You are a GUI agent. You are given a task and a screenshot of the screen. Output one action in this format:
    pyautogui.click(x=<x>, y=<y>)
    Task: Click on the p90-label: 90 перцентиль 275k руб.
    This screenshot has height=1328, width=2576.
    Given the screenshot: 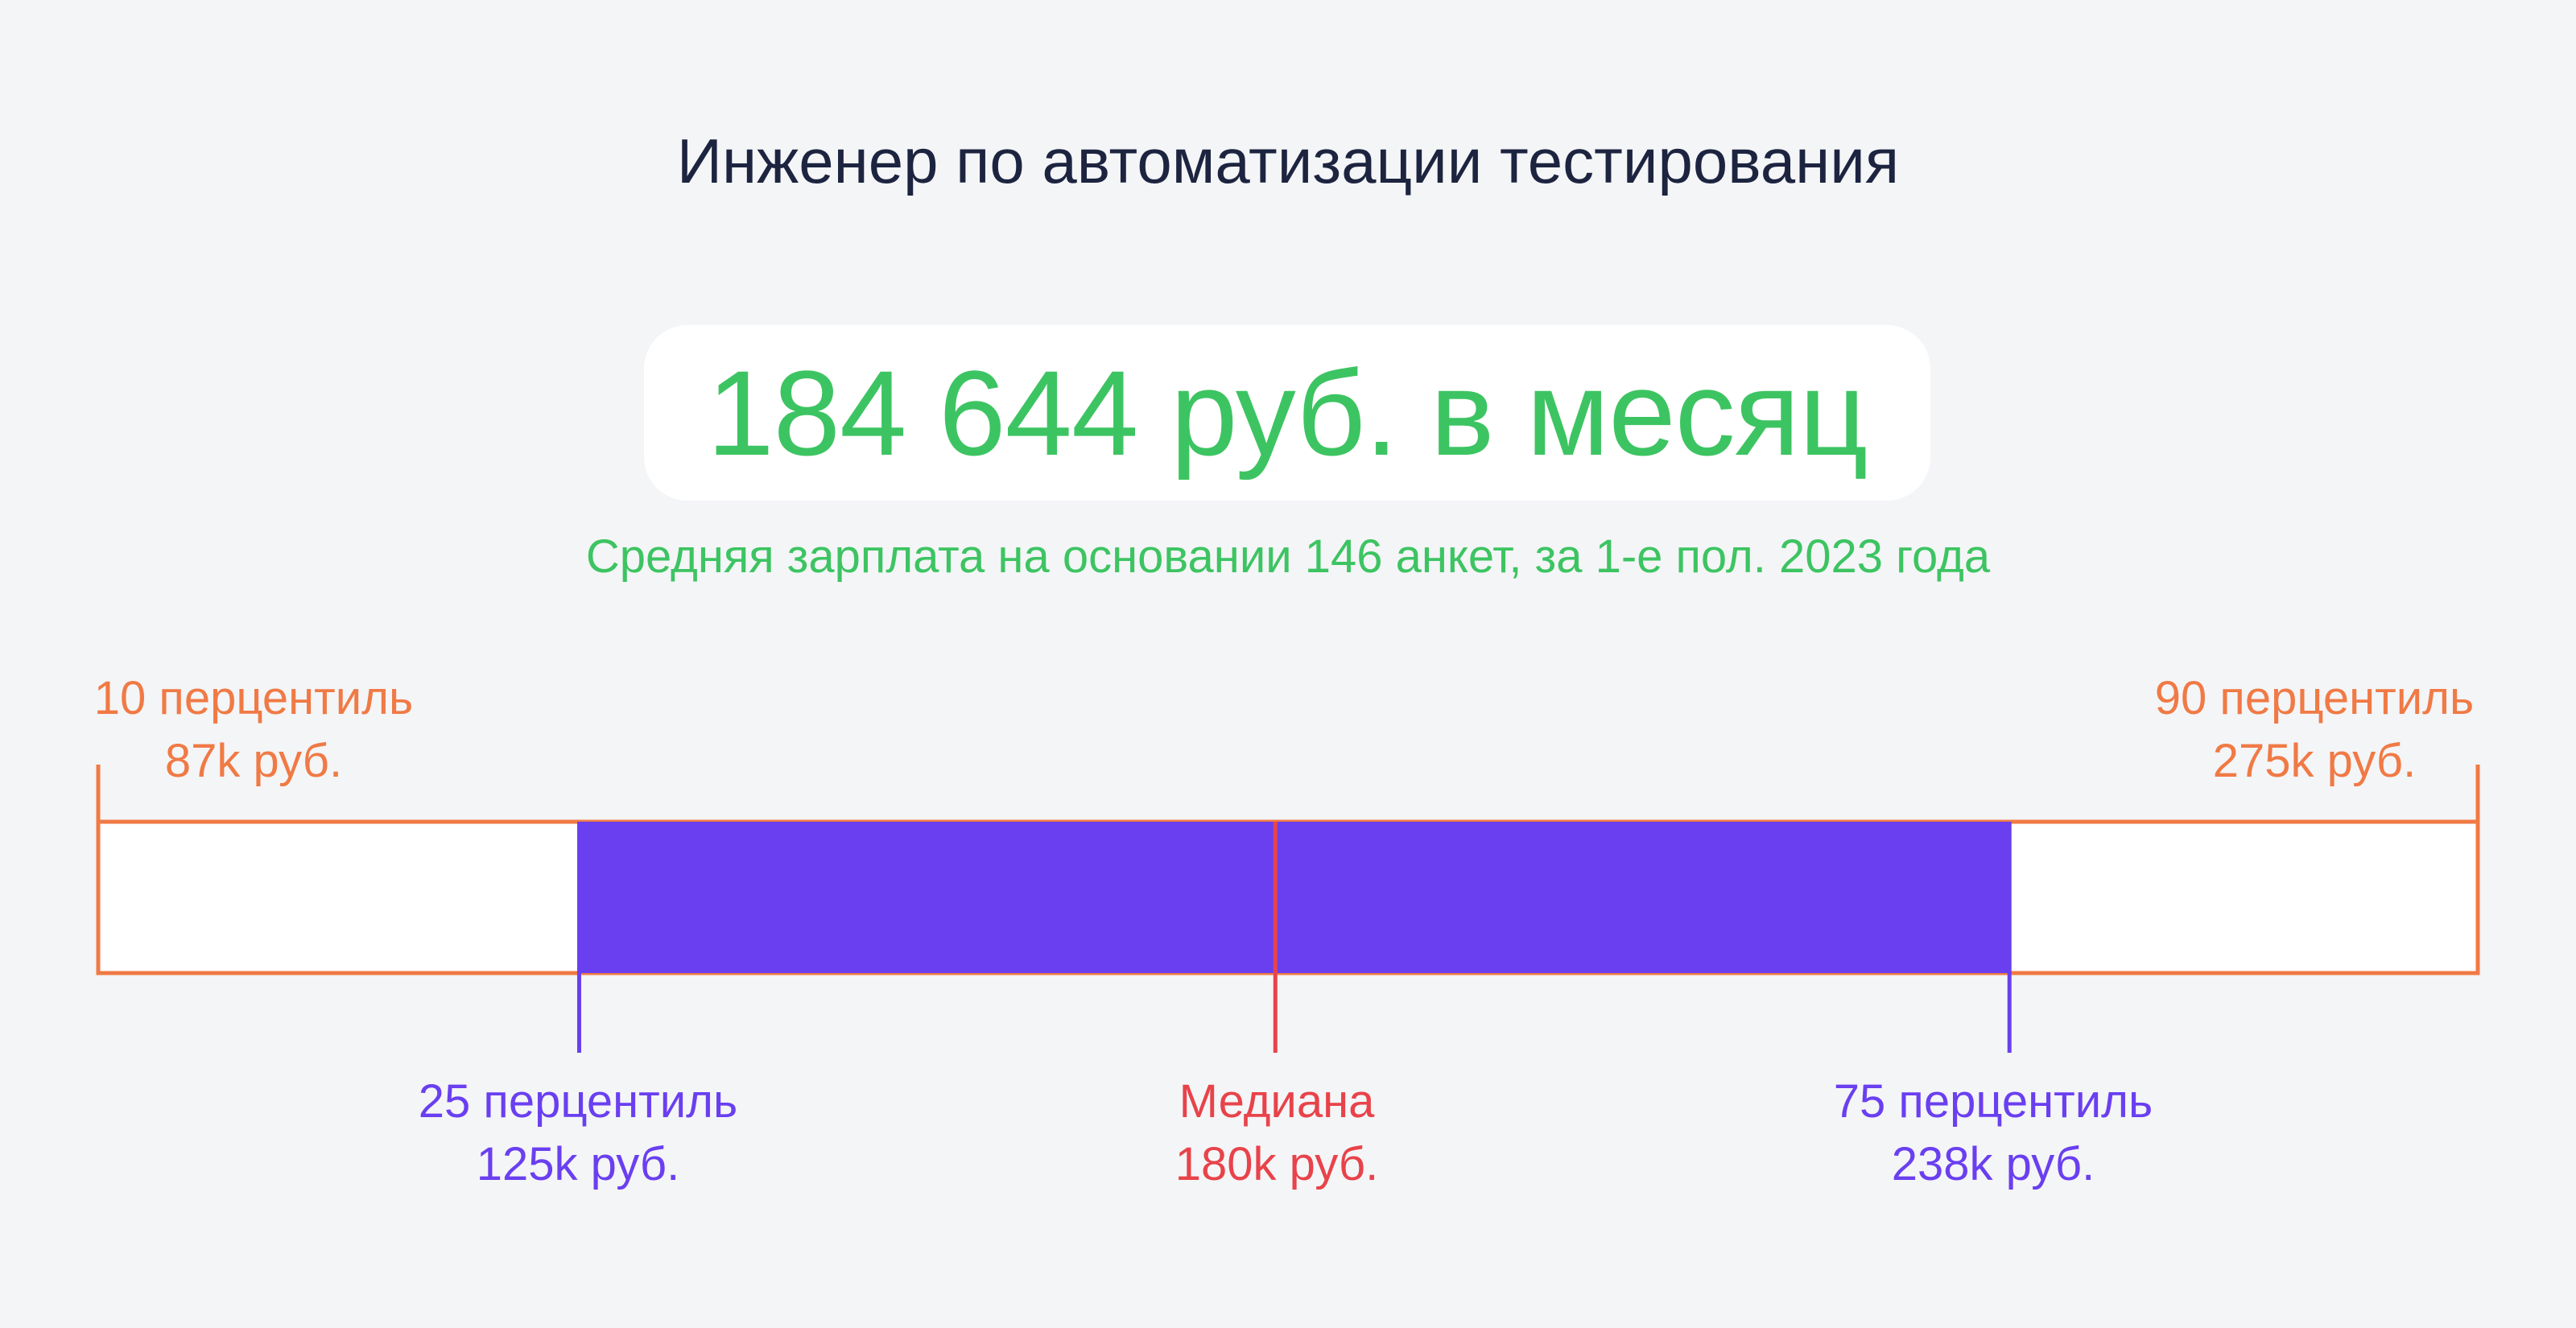 What is the action you would take?
    pyautogui.click(x=2314, y=730)
    